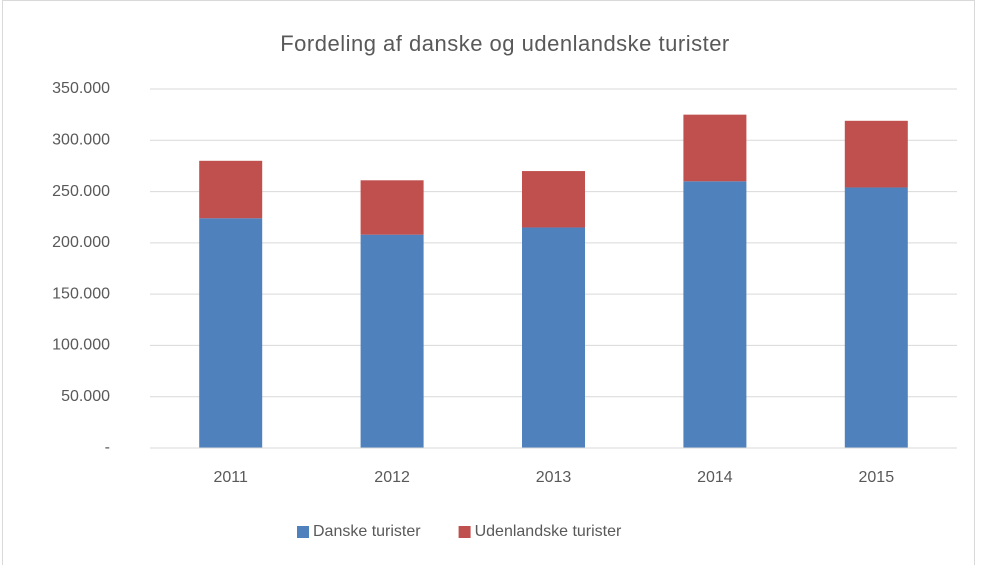 The height and width of the screenshot is (565, 987). What do you see at coordinates (715, 477) in the screenshot?
I see `x-tick-label: 2014` at bounding box center [715, 477].